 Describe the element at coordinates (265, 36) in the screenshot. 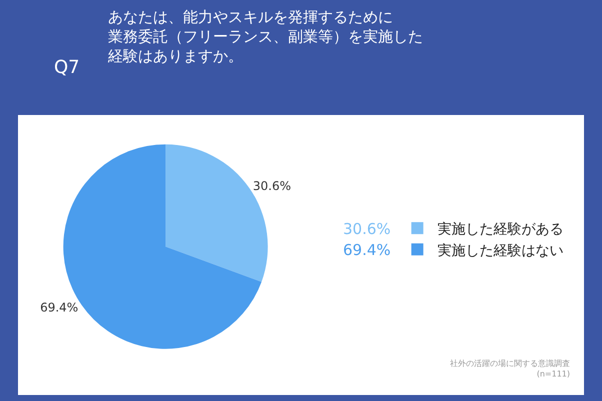

I see `chart-title: あなたは、能力やスキルを発揮するために業務委託（フリーランス、副業等）を実施した経験はありますか。` at that location.